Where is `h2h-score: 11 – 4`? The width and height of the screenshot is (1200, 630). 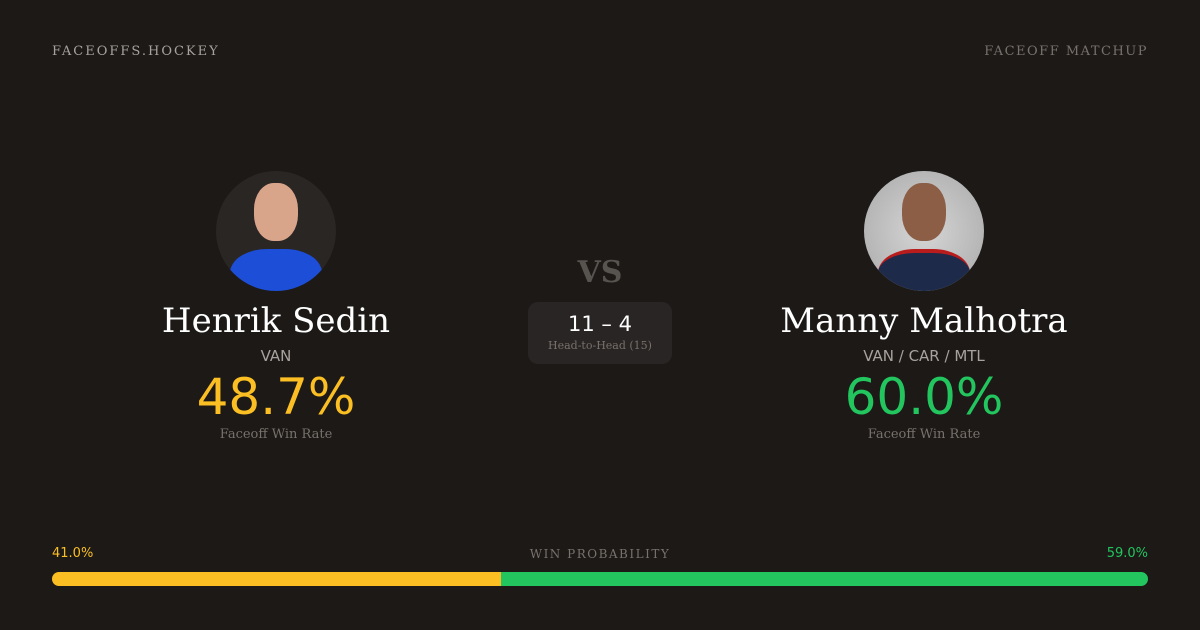 h2h-score: 11 – 4 is located at coordinates (600, 324).